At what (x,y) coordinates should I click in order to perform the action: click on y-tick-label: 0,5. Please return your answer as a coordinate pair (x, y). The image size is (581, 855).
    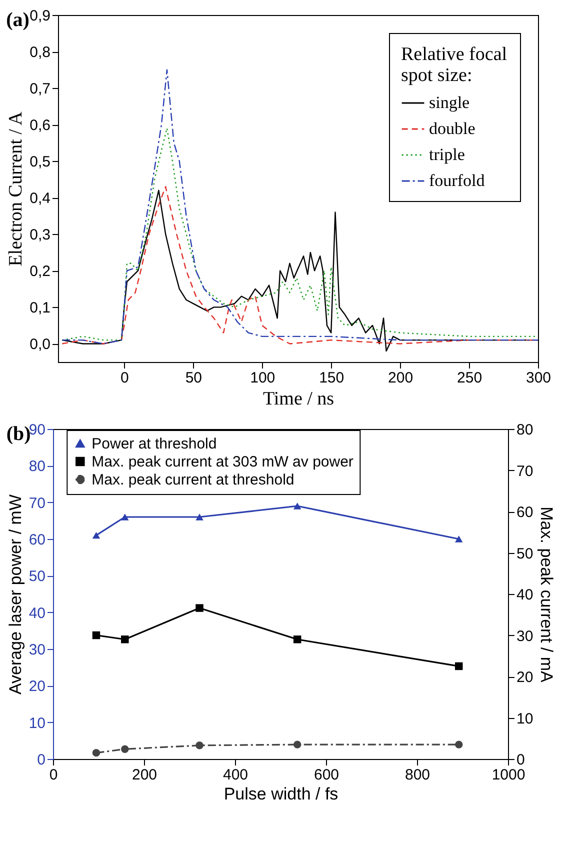
    Looking at the image, I should click on (40, 162).